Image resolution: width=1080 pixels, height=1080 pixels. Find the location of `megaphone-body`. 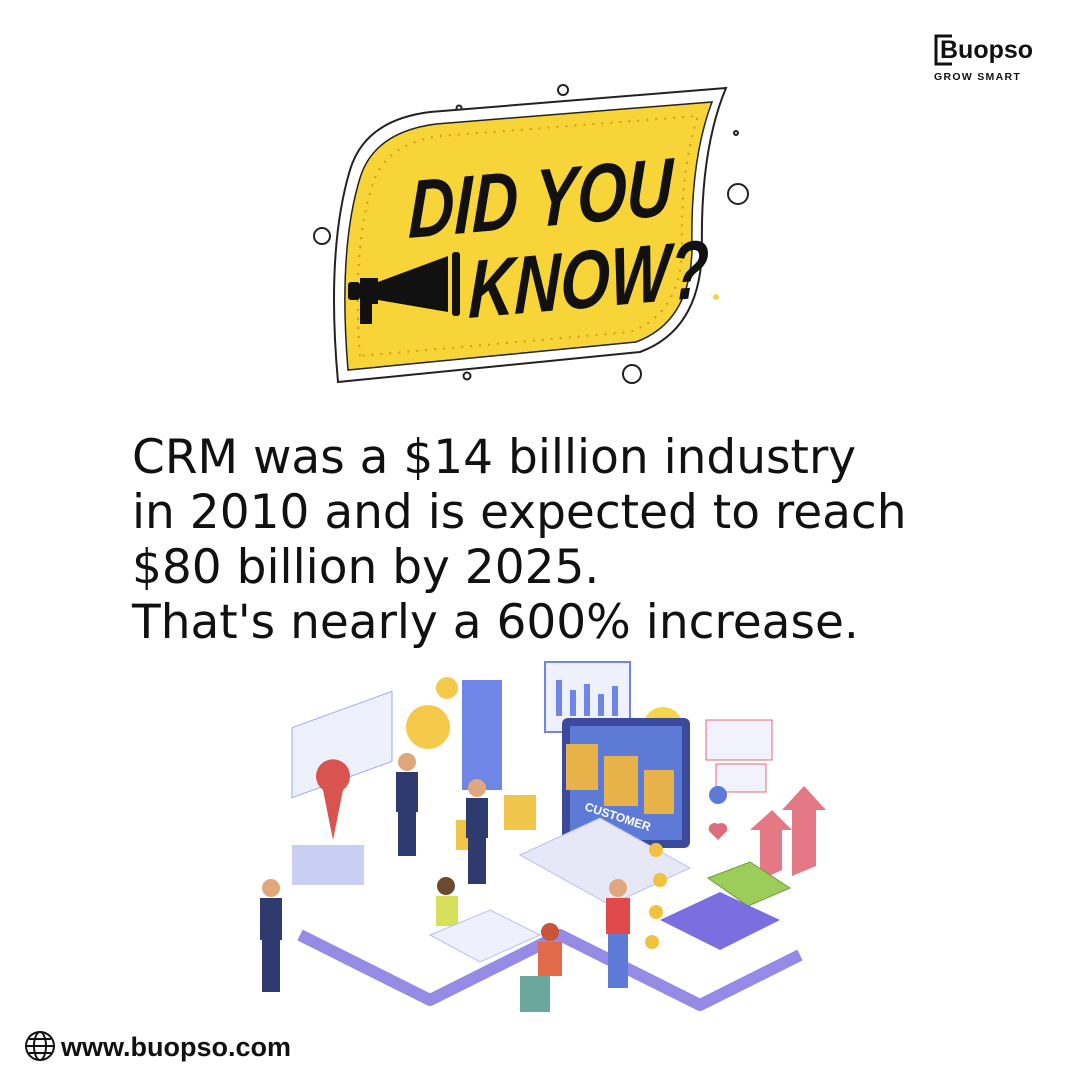

megaphone-body is located at coordinates (369, 291).